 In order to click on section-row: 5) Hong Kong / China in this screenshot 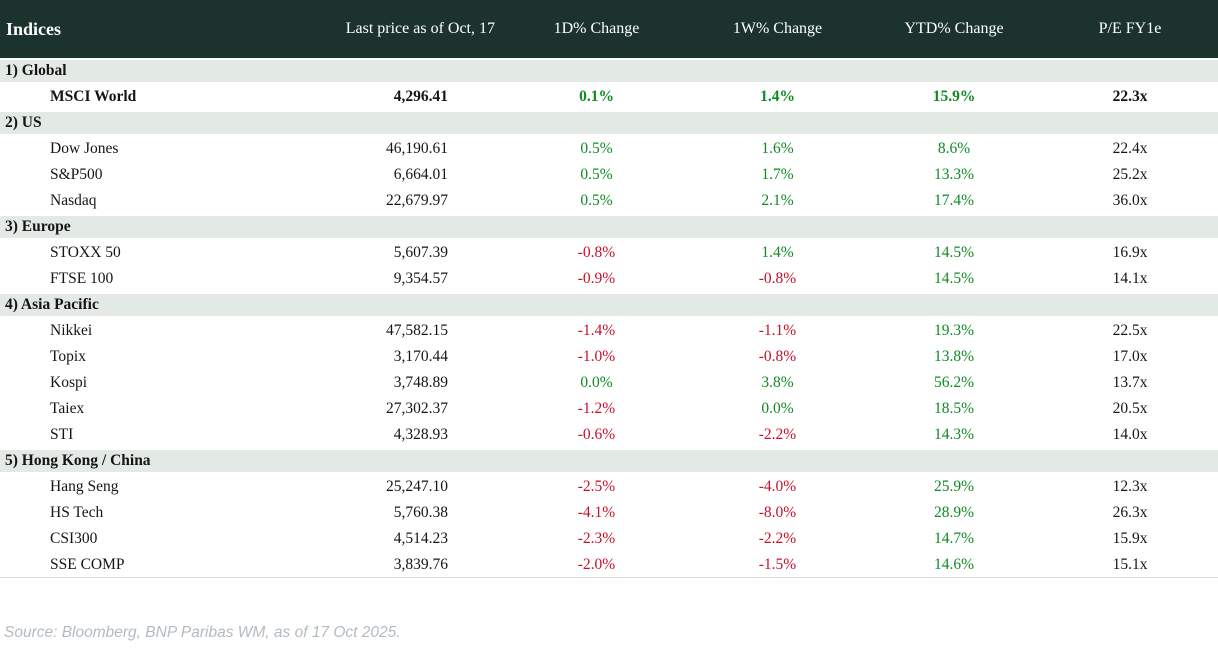, I will do `click(609, 461)`.